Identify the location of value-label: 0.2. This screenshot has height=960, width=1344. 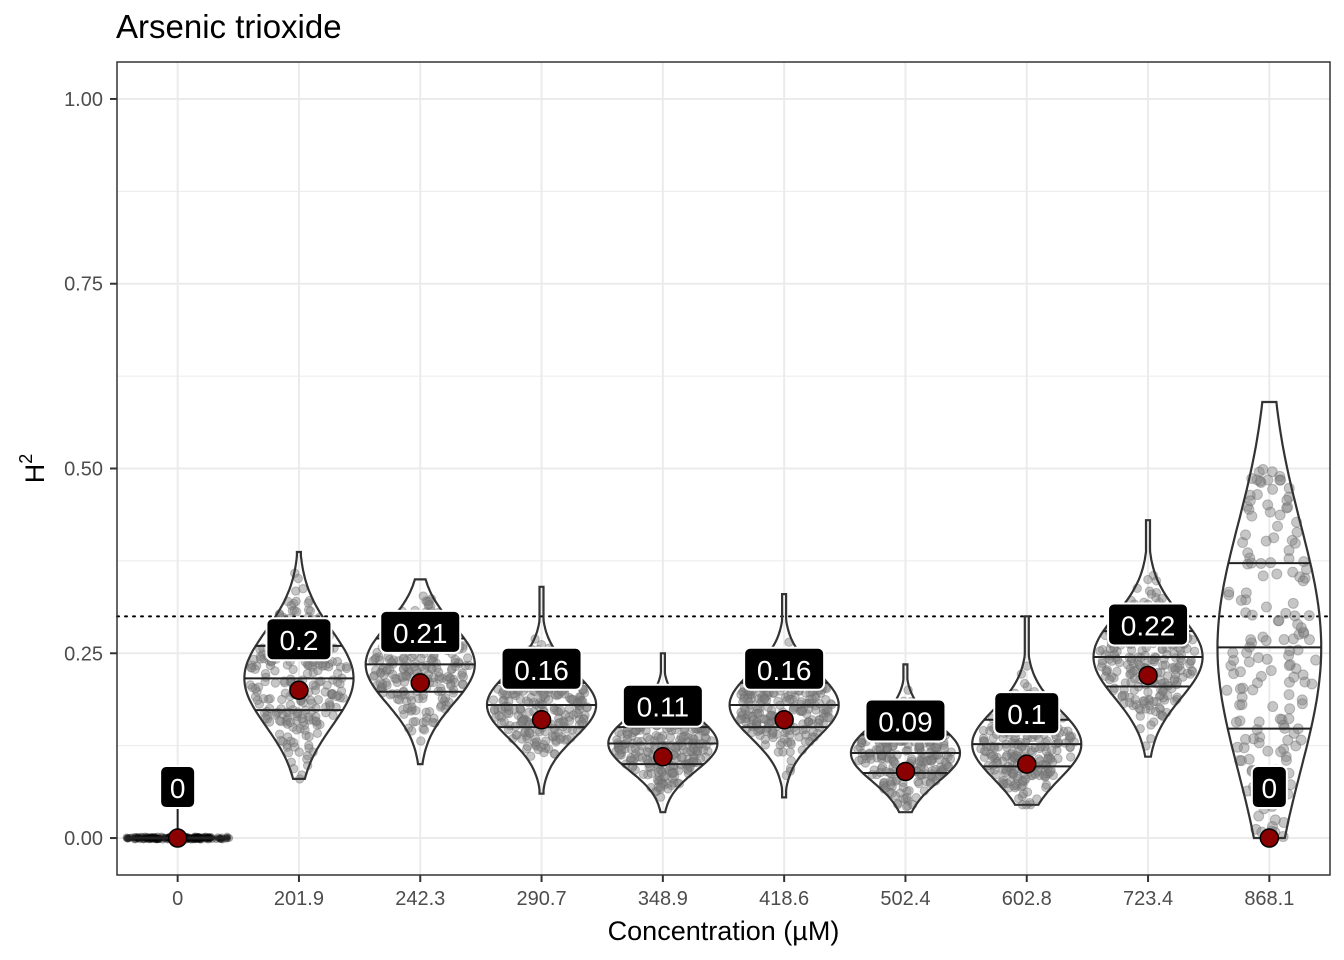
(298, 640).